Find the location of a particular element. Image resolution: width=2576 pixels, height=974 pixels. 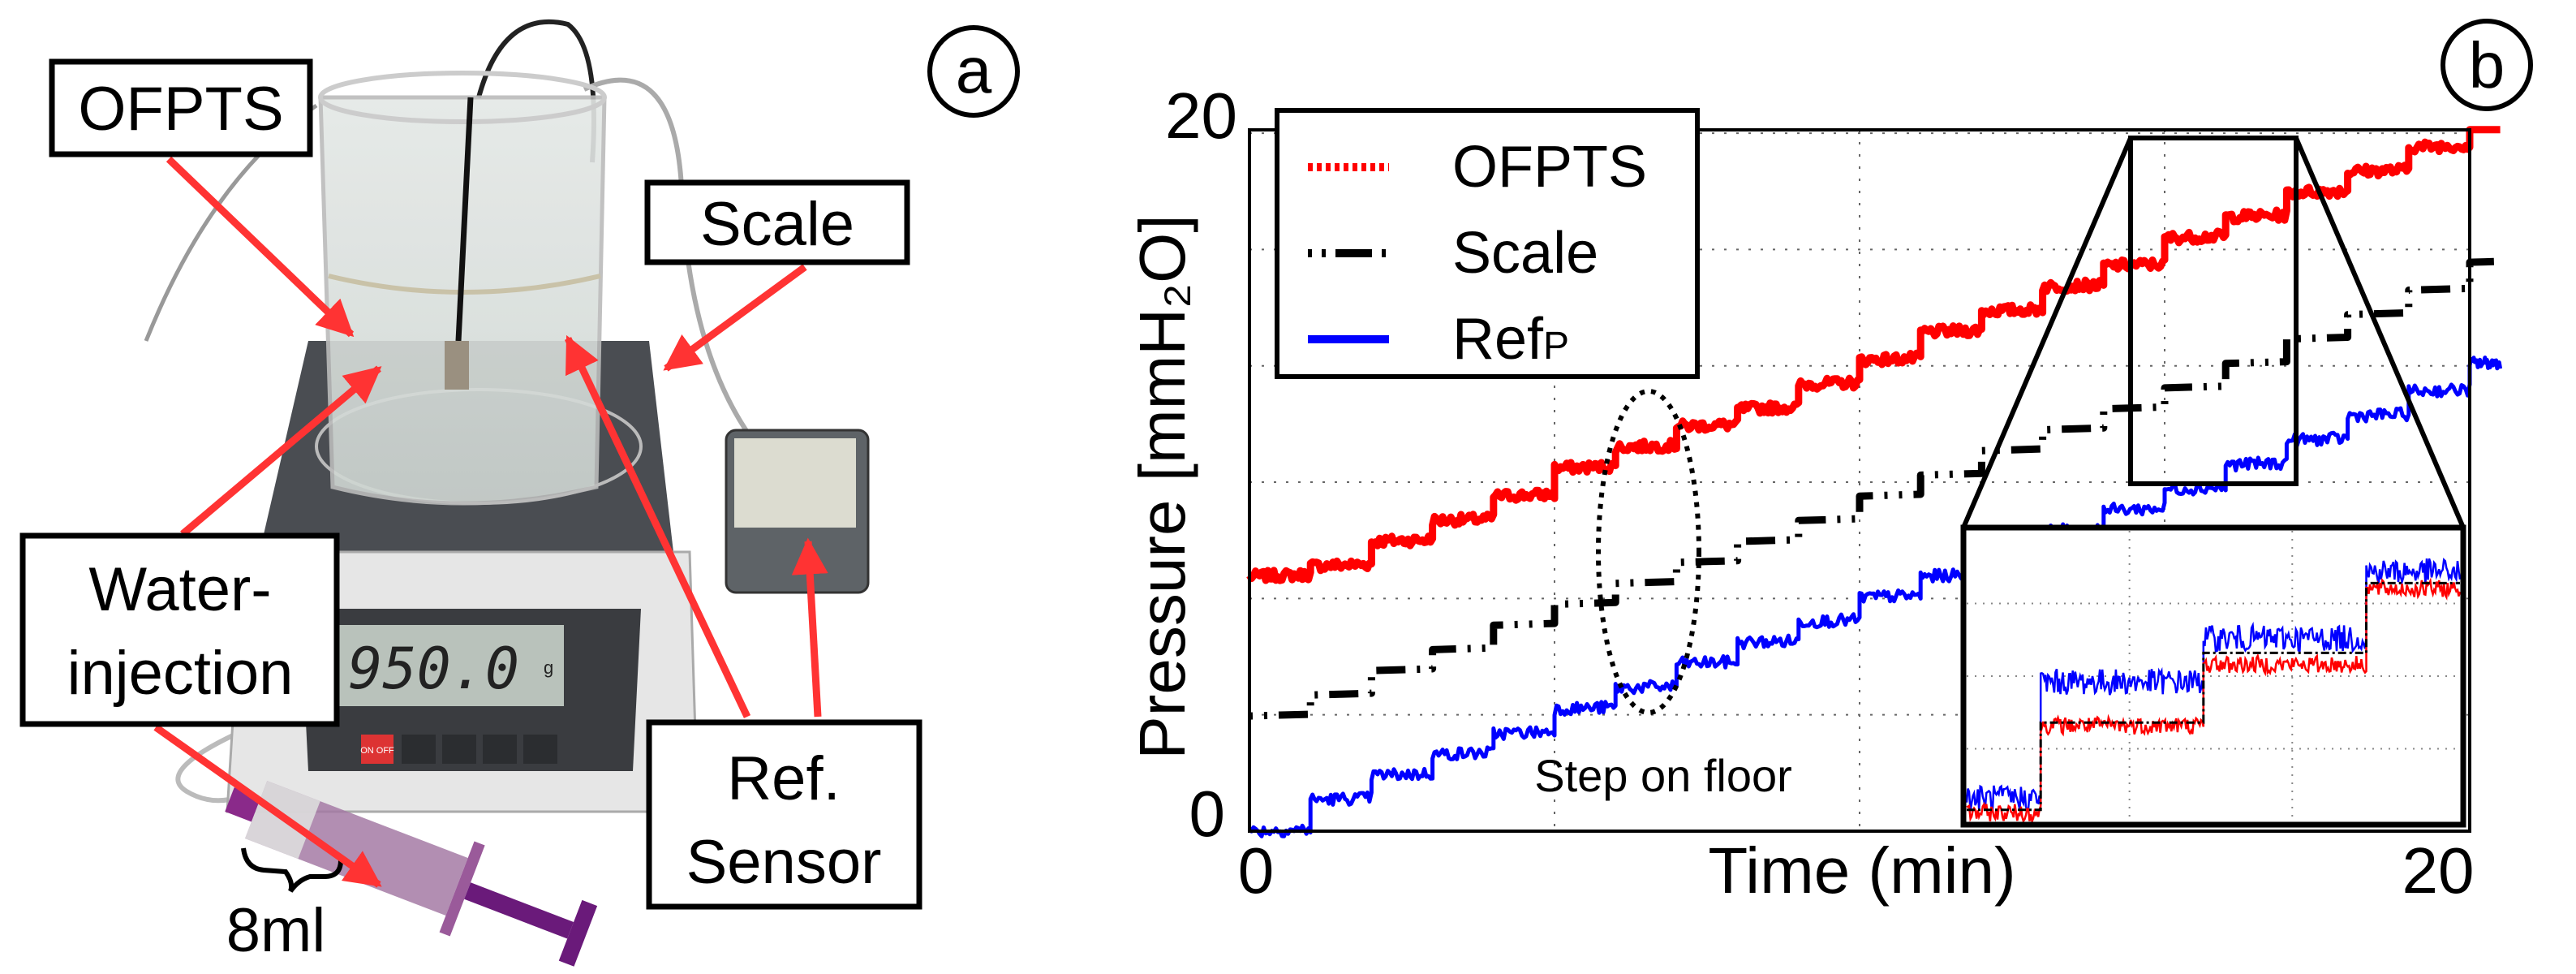

label-ref-sensor-line1: Ref. is located at coordinates (783, 778).